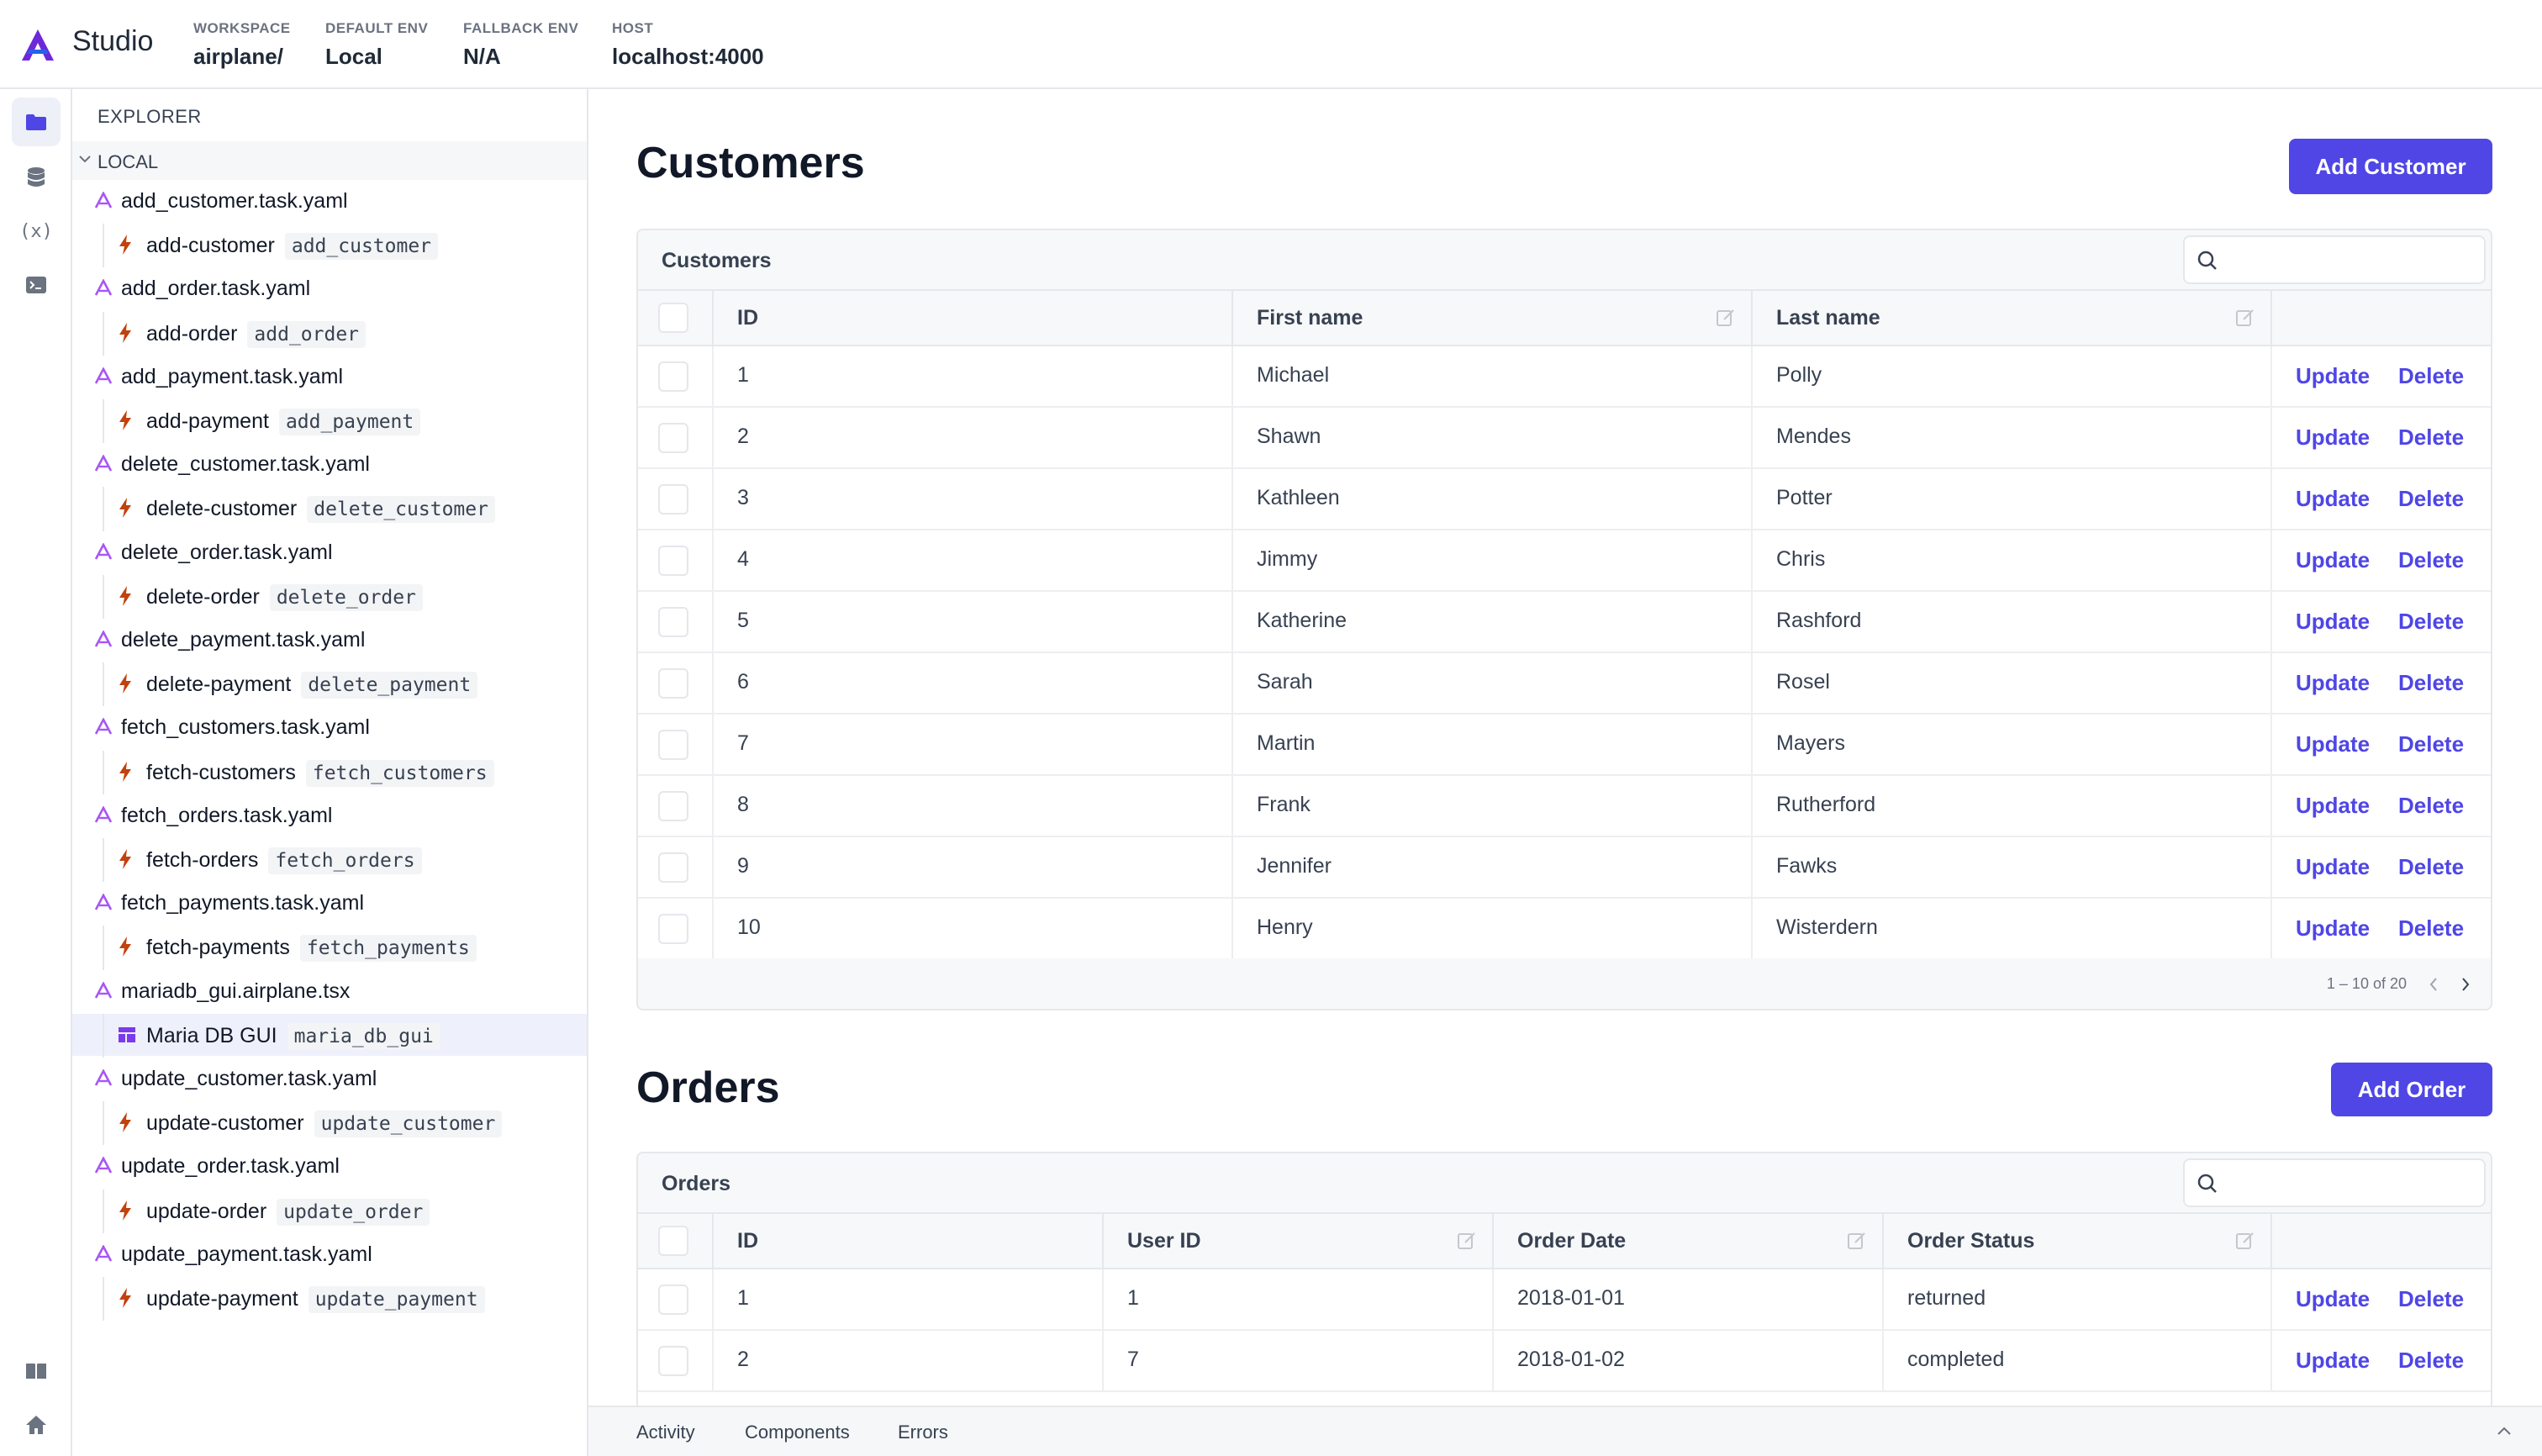 This screenshot has height=1456, width=2542. Describe the element at coordinates (329, 552) in the screenshot. I see `tree-file-row: delete_order.task.yaml` at that location.